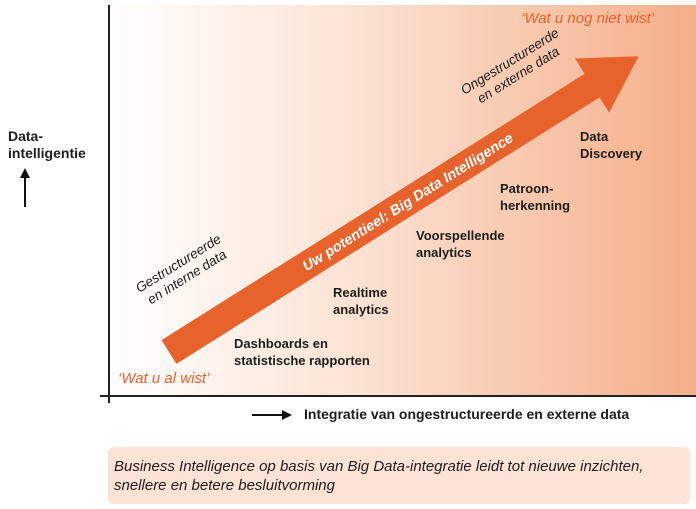  Describe the element at coordinates (47, 153) in the screenshot. I see `y-axis-label-line2: intelligentie` at that location.